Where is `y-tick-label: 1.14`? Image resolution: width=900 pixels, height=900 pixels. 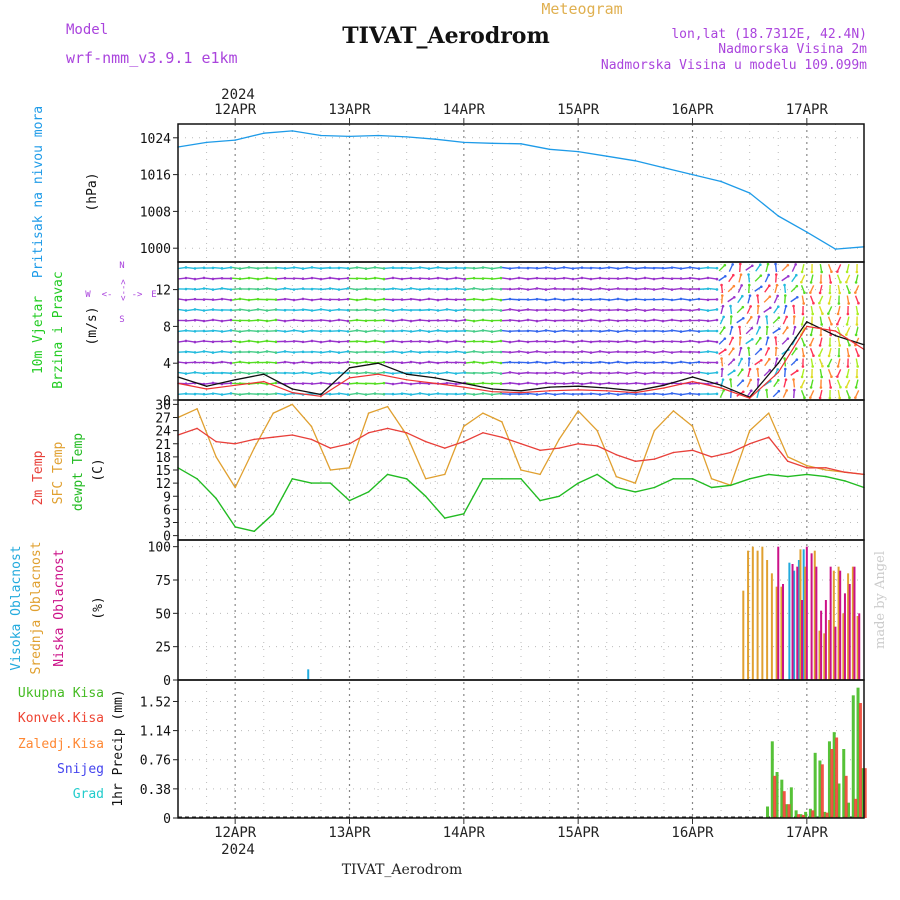
y-tick-label: 1.14 is located at coordinates (155, 732).